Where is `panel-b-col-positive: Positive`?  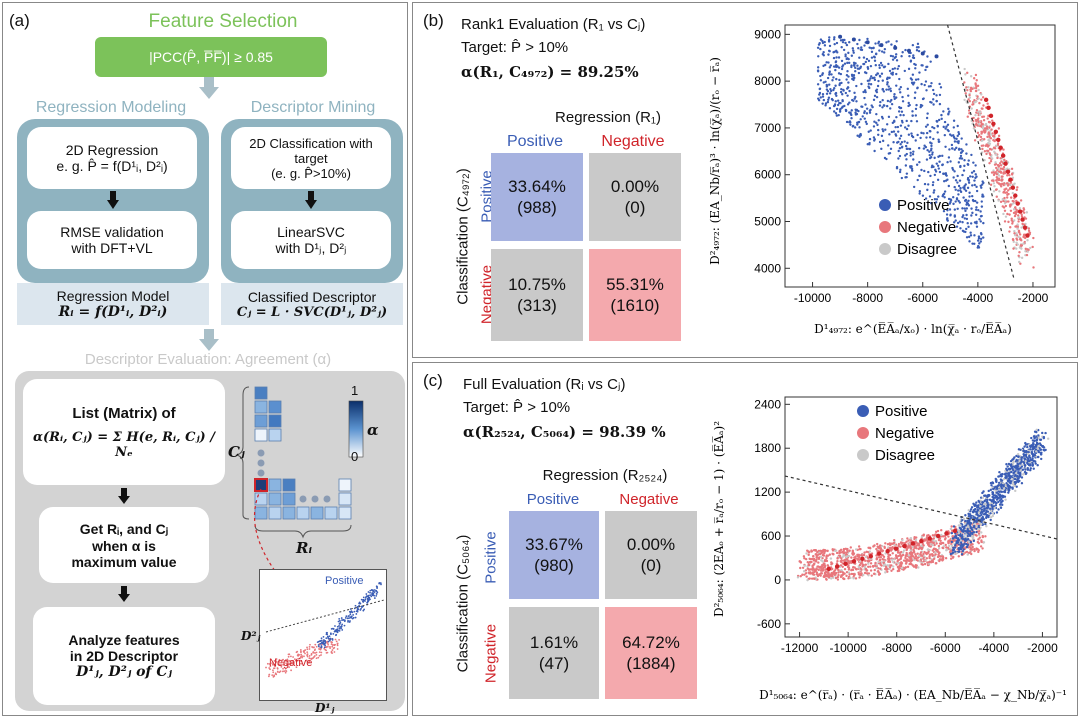
panel-b-col-positive: Positive is located at coordinates (535, 141).